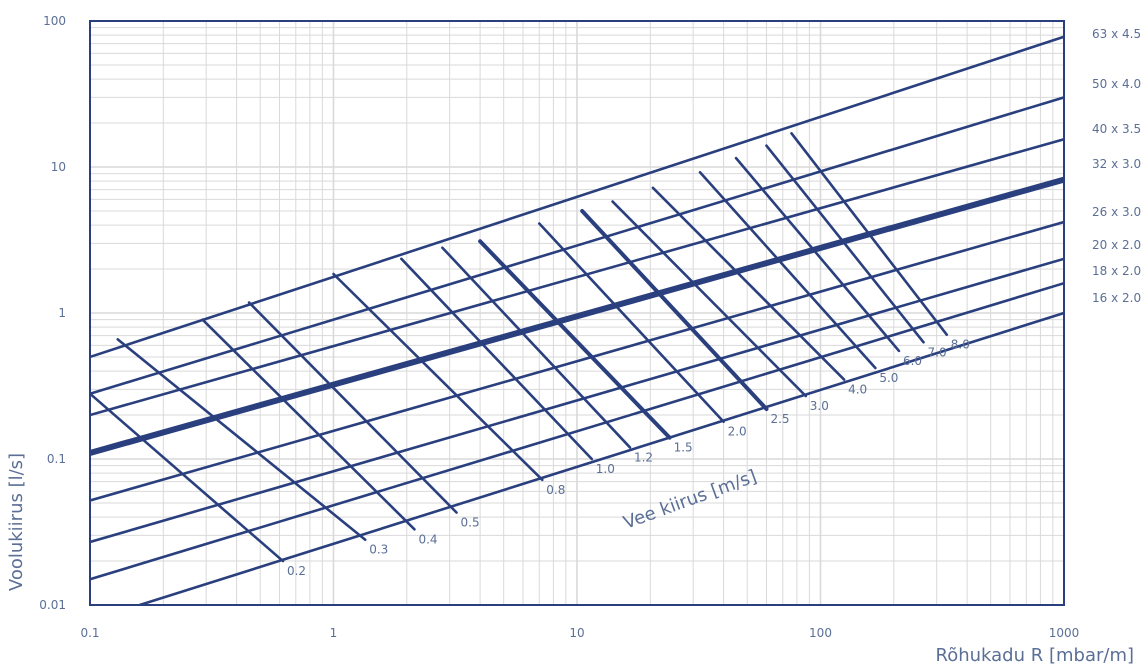 This screenshot has height=669, width=1148. Describe the element at coordinates (1116, 245) in the screenshot. I see `series-label-20-x-2-0: 20 x 2.0` at that location.